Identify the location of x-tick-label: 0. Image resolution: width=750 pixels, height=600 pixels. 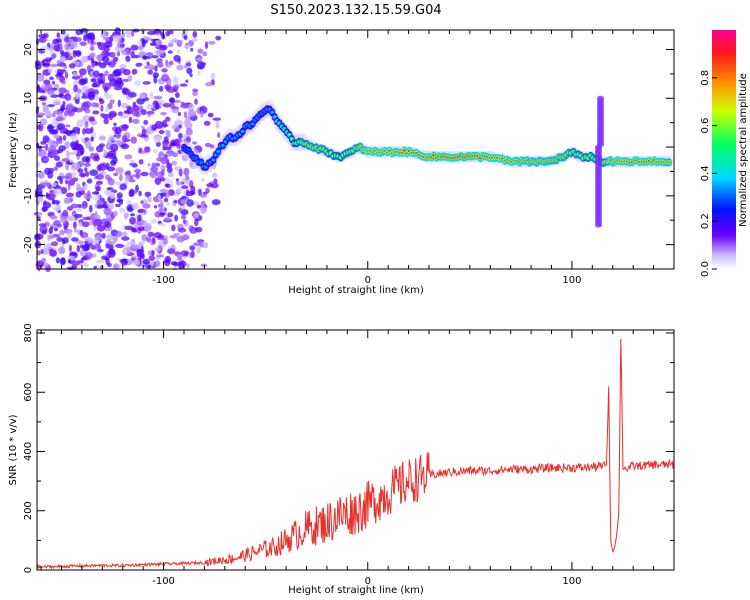
(368, 280).